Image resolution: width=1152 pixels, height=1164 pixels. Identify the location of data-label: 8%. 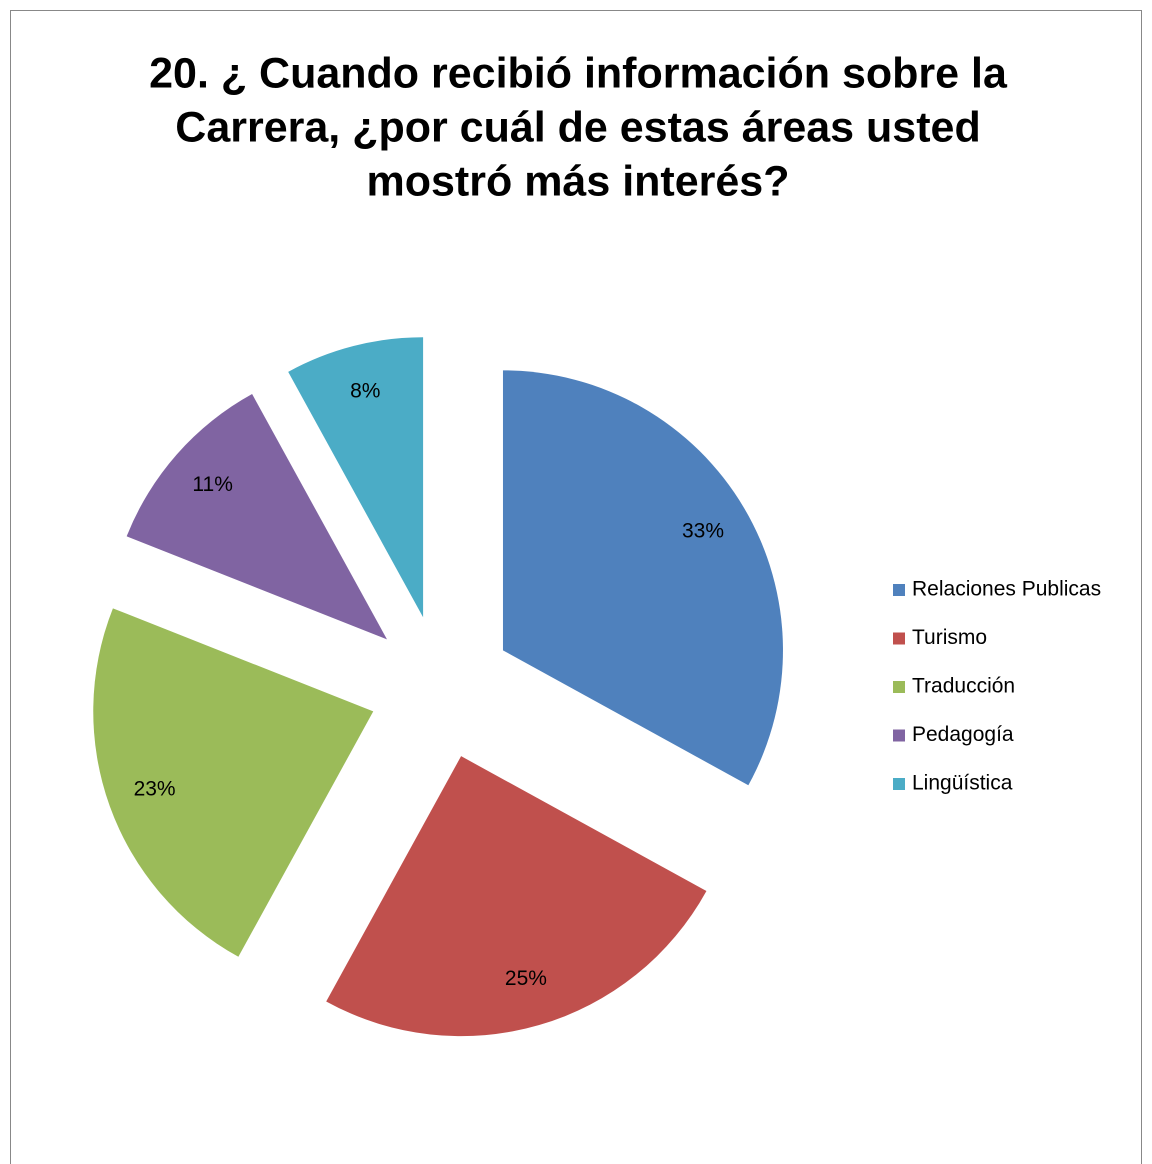
(365, 391).